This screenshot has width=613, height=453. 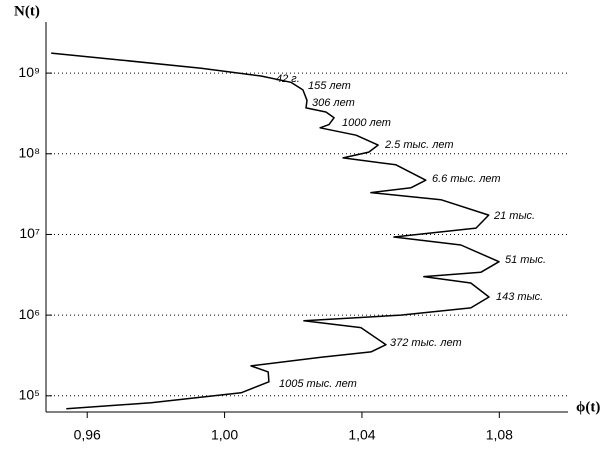 I want to click on annotation: 143 тыс., so click(x=519, y=297).